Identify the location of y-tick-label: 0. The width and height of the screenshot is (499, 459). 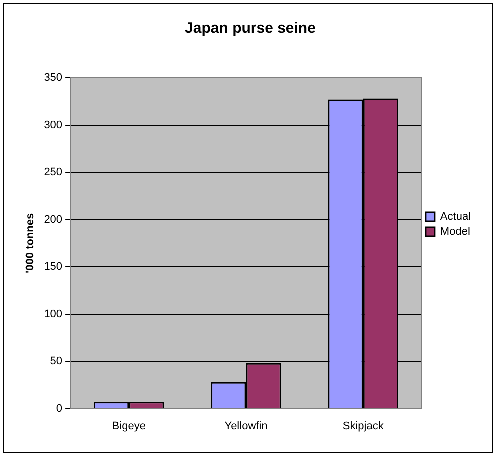
(59, 408).